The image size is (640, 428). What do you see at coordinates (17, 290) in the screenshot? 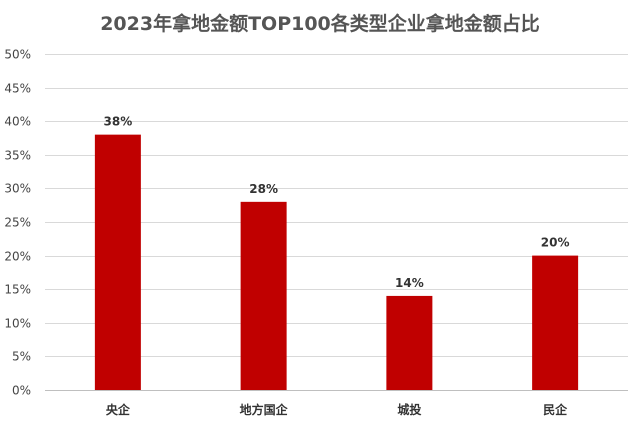
I see `y-tick-label: 15%` at bounding box center [17, 290].